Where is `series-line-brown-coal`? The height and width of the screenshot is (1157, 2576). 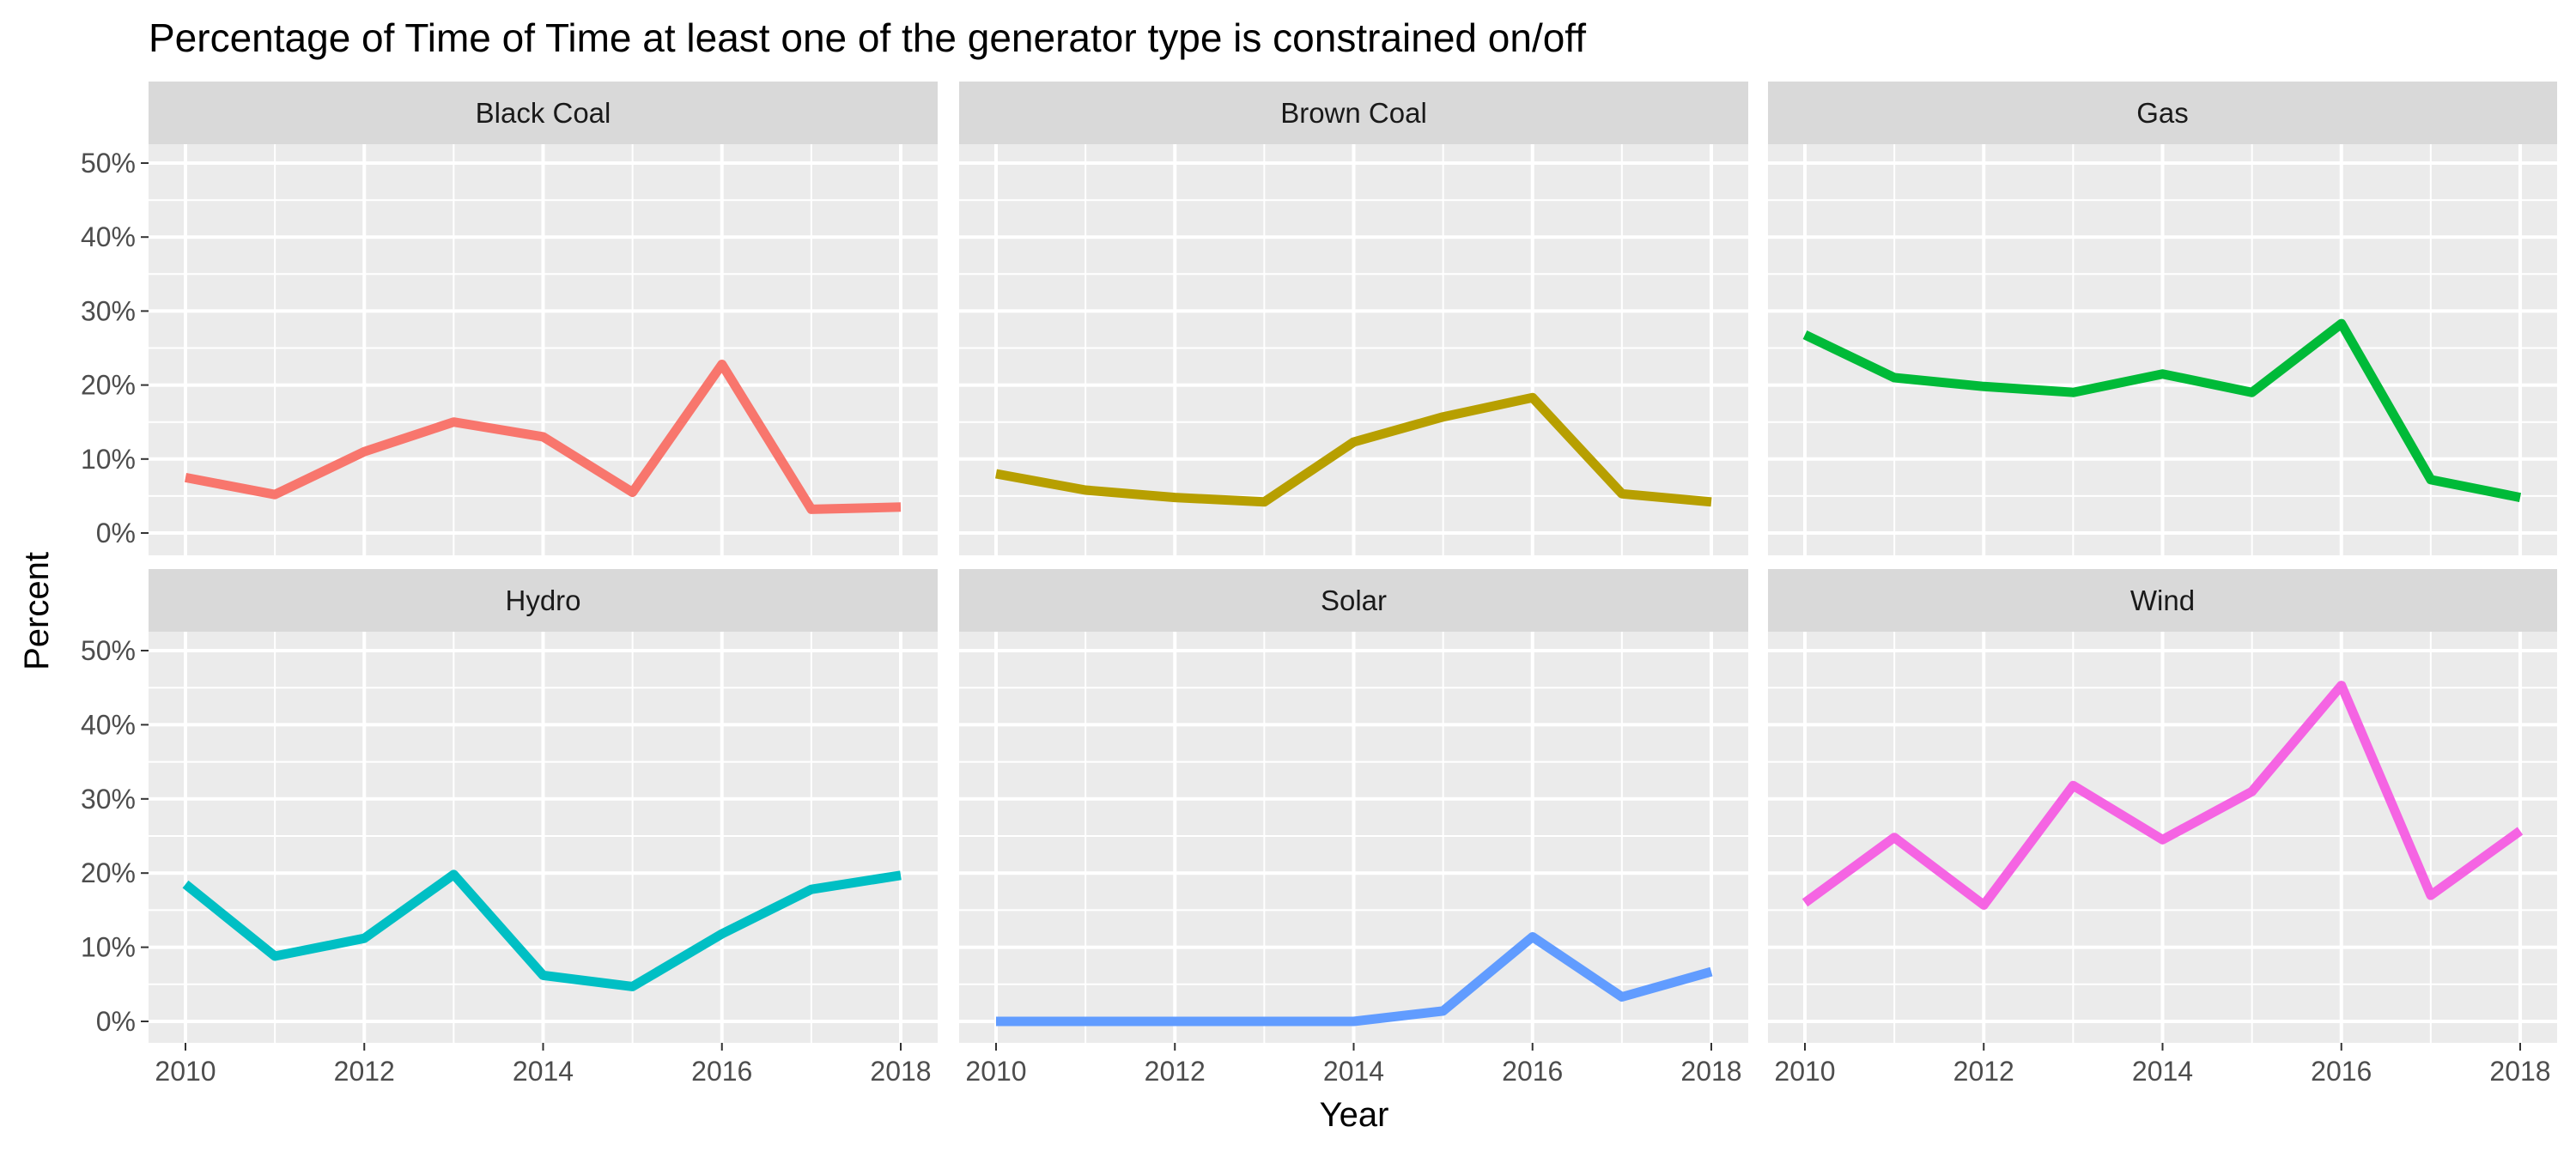
series-line-brown-coal is located at coordinates (1353, 449).